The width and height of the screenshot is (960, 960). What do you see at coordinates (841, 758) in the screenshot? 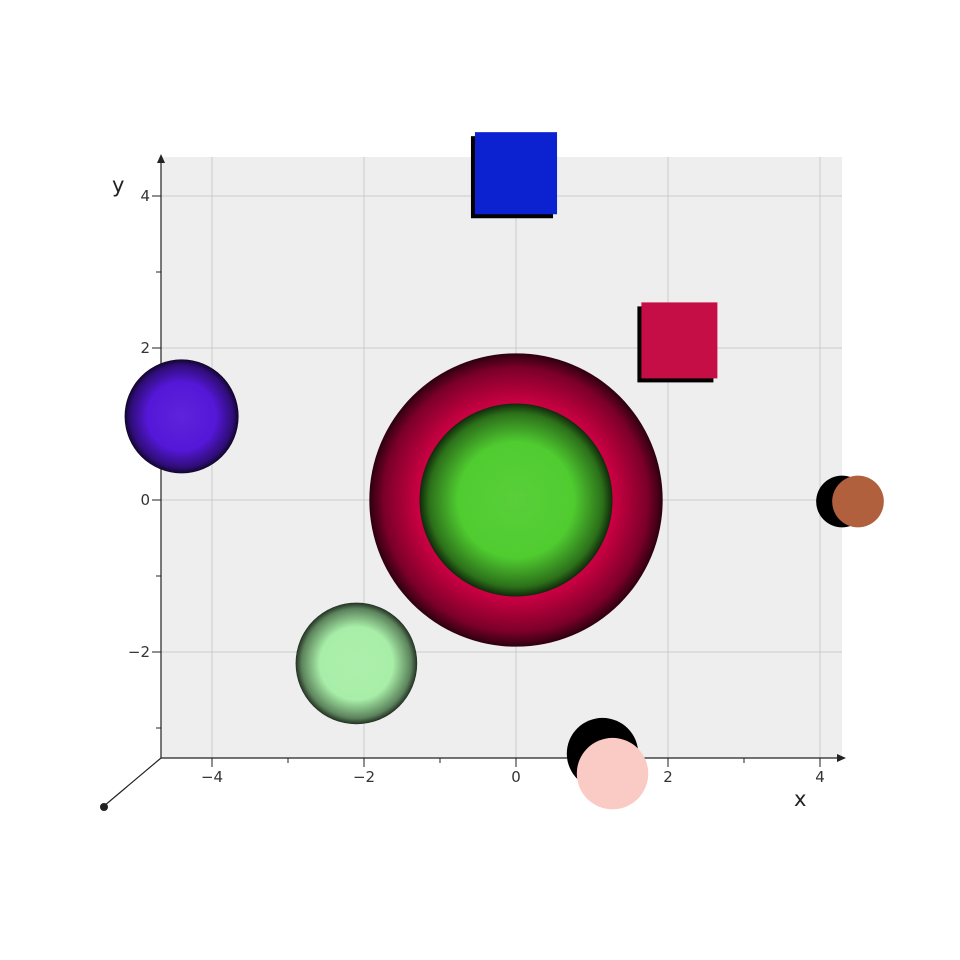
I see `x-axis-arrow` at bounding box center [841, 758].